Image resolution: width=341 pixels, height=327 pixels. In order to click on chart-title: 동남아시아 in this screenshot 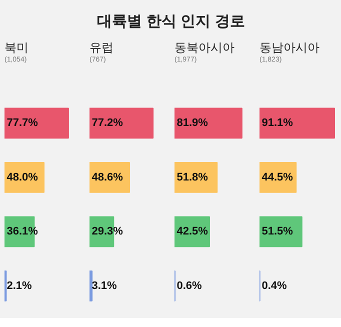, I will do `click(290, 47)`.